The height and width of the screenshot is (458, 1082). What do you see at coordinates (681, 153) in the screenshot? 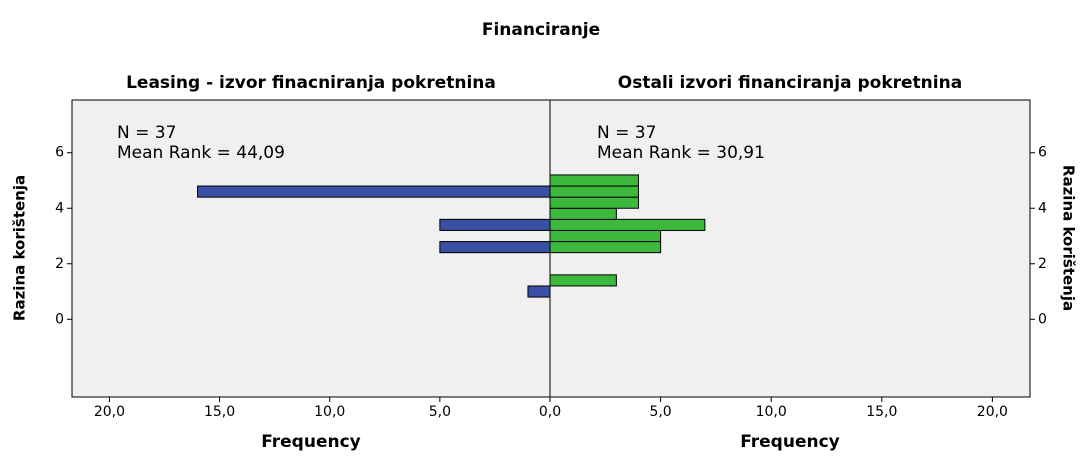
I see `annotation: Mean Rank = 30,91` at bounding box center [681, 153].